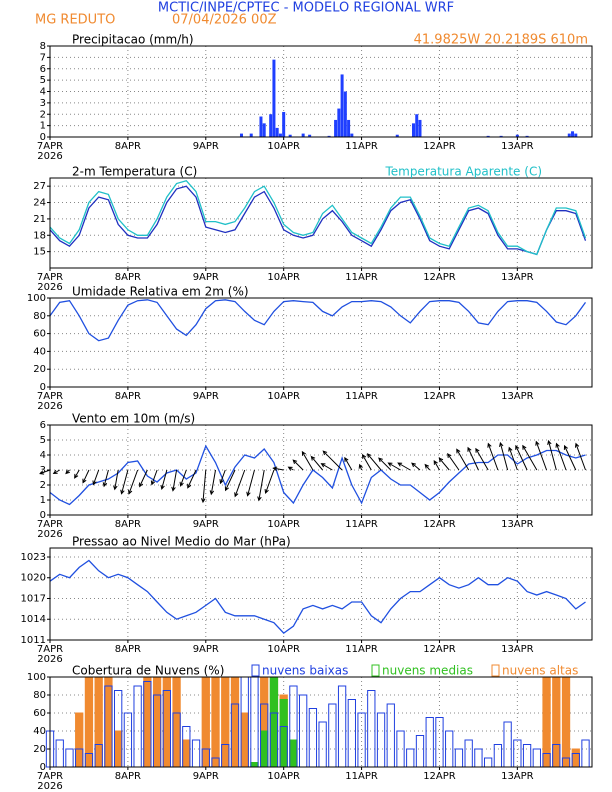 The height and width of the screenshot is (792, 612). Describe the element at coordinates (36, 298) in the screenshot. I see `y-tick-label: 100` at that location.